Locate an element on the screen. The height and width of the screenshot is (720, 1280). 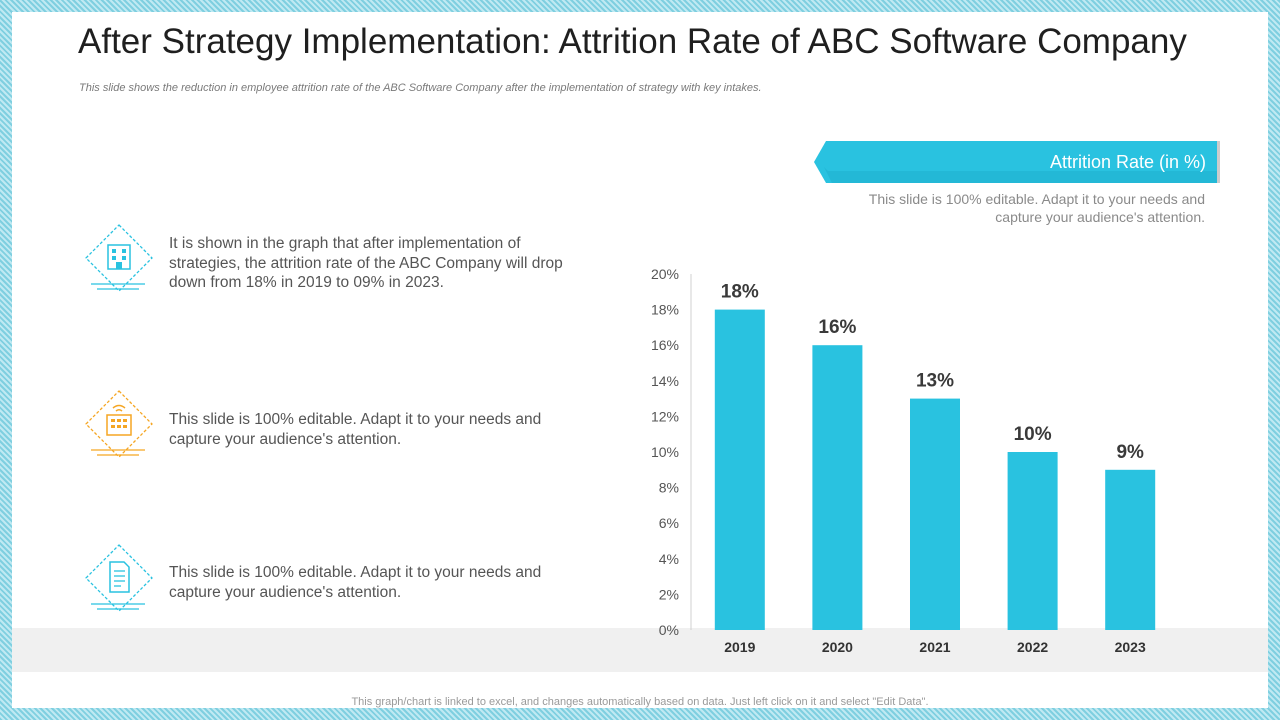
x-tick-label-2020: 2020 is located at coordinates (837, 647).